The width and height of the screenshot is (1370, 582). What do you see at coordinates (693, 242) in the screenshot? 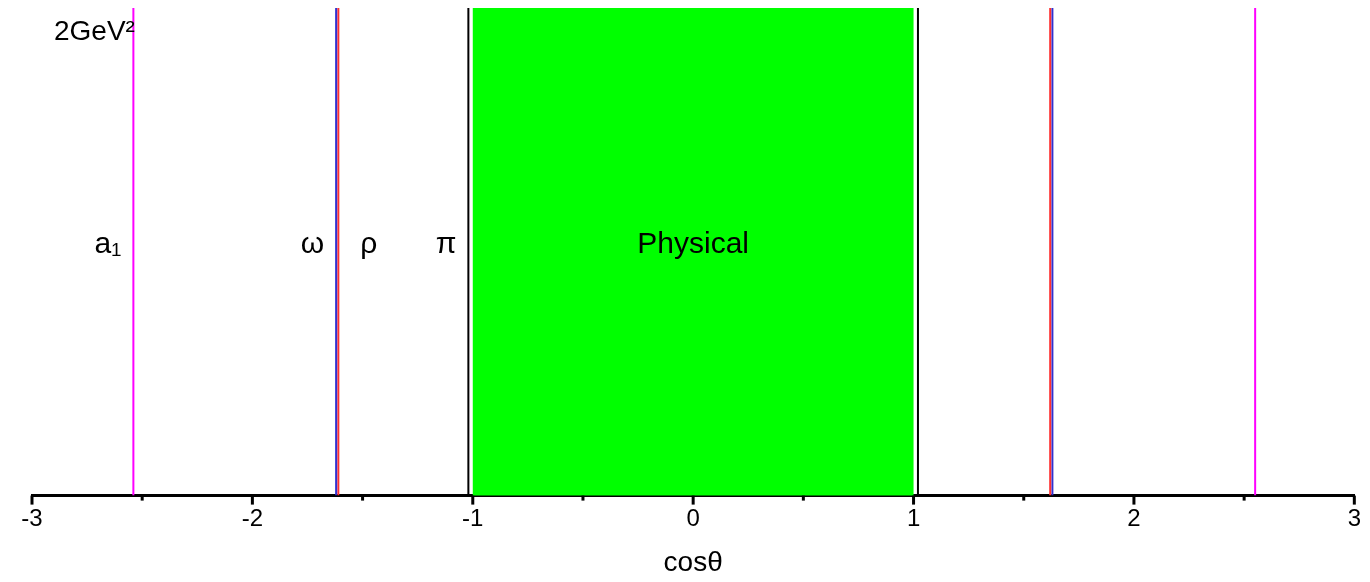
I see `band-label: Physical` at bounding box center [693, 242].